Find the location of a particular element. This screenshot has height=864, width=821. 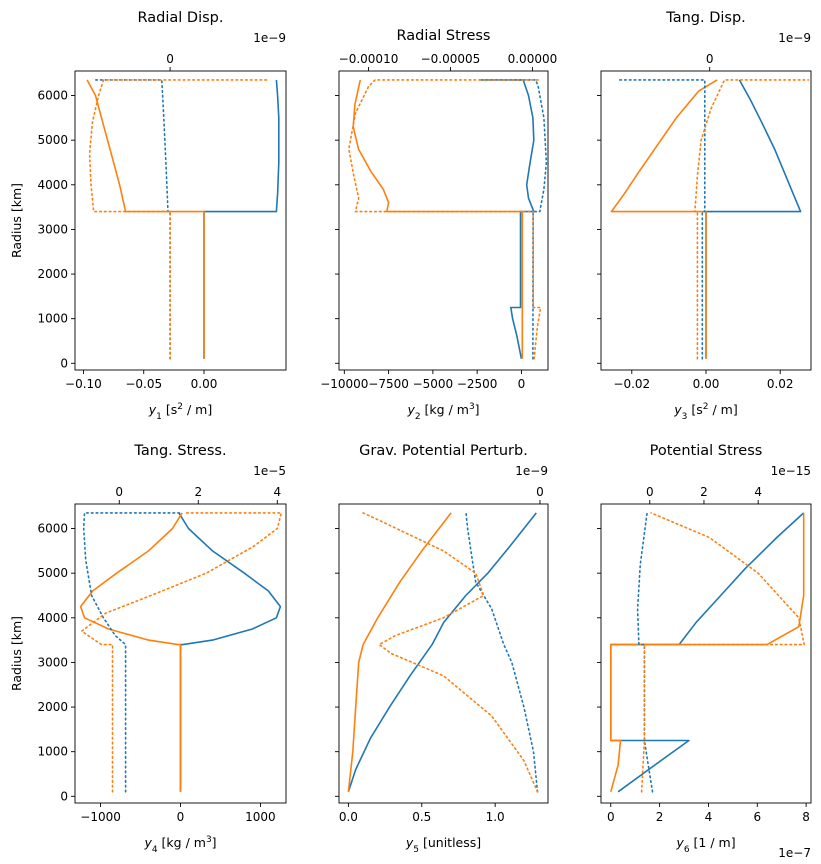

x-tick-label: 1000 is located at coordinates (260, 817).